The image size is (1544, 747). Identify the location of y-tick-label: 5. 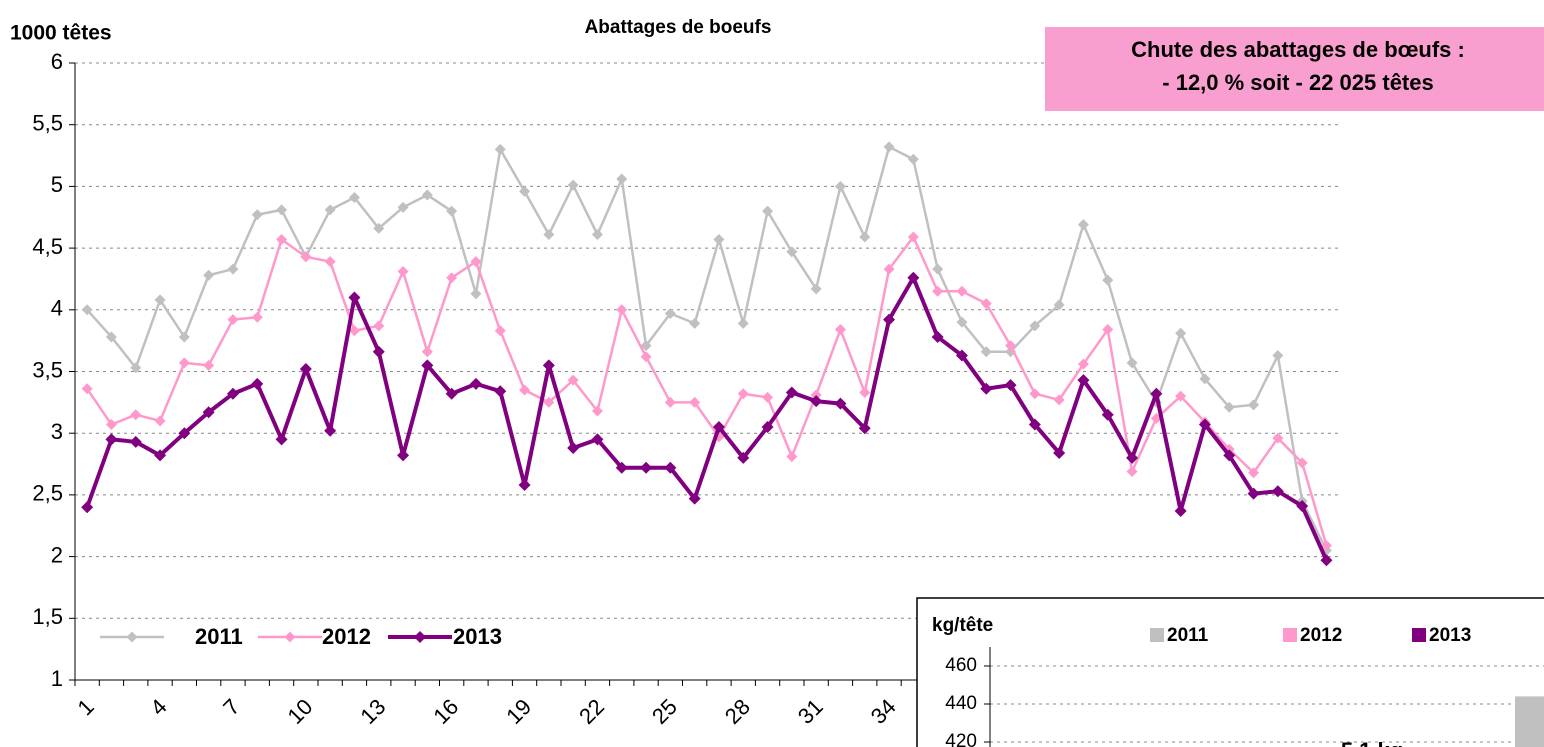
(57, 184).